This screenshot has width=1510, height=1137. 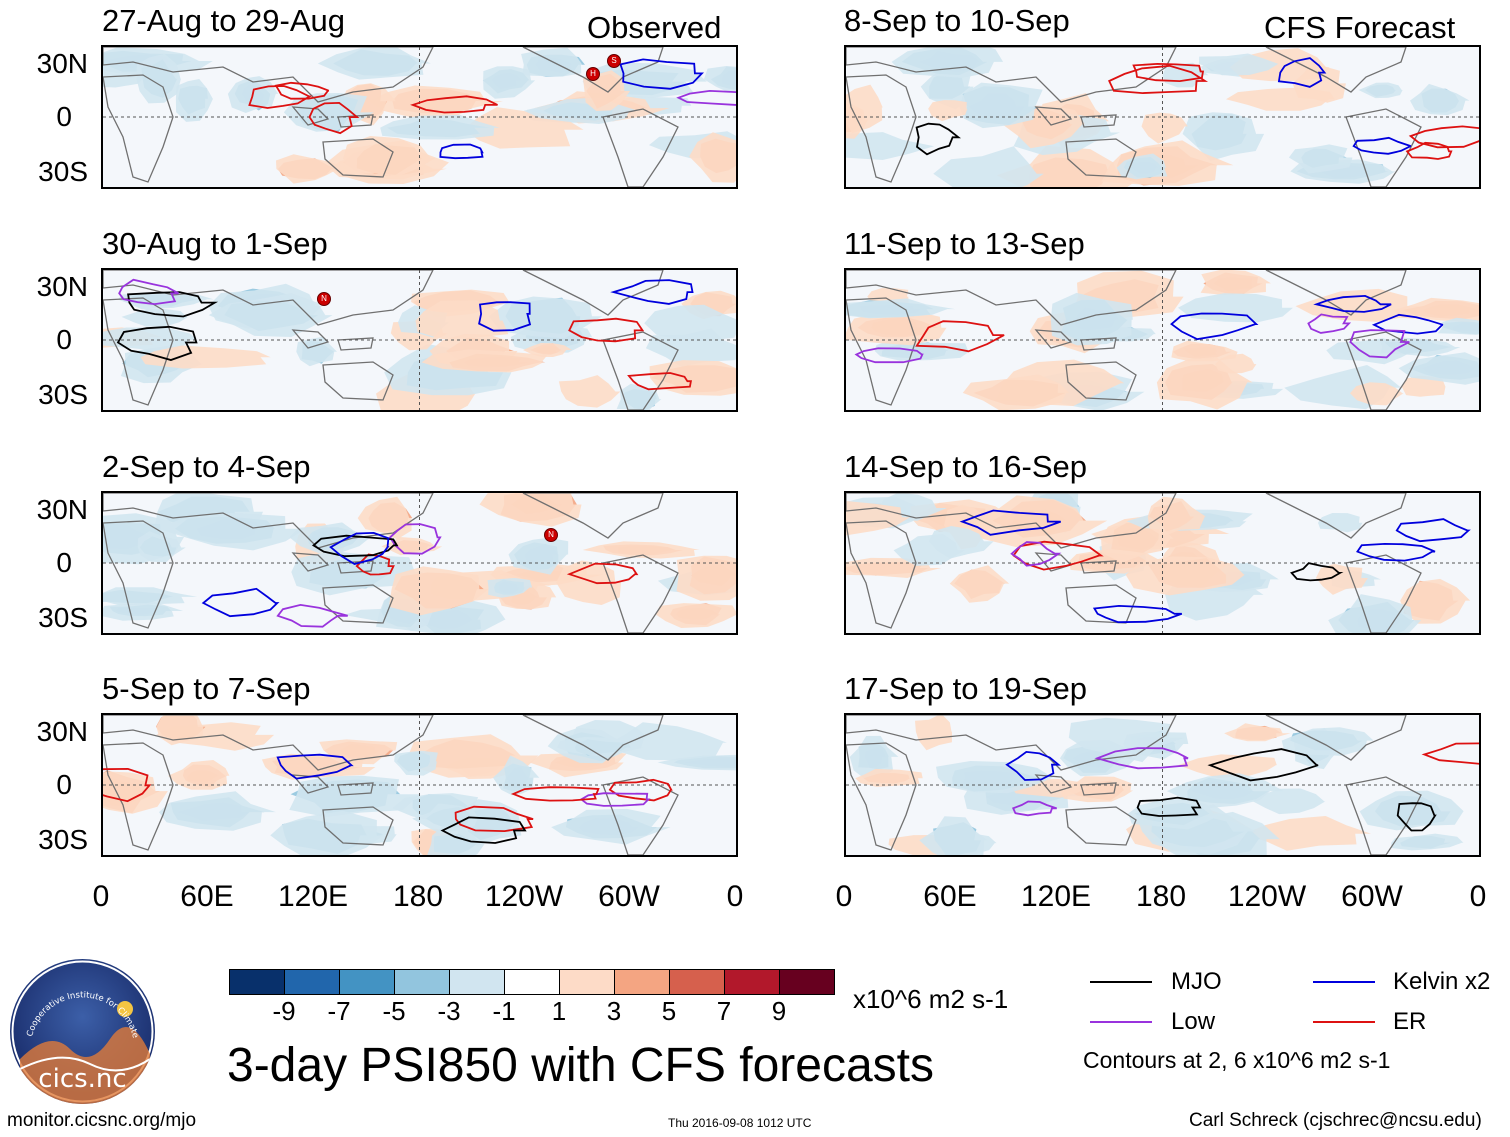 I want to click on colorbar, so click(x=532, y=982).